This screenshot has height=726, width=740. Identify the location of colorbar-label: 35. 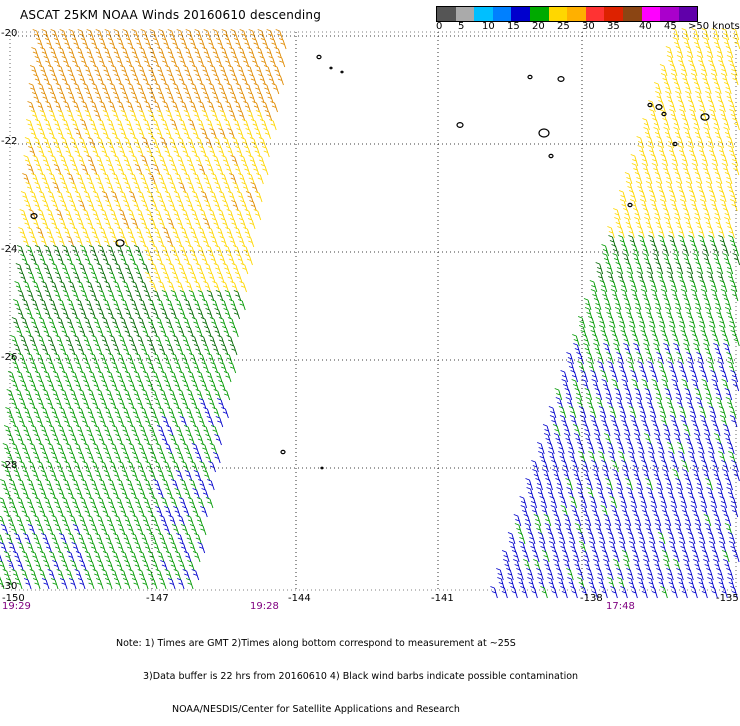
(613, 26).